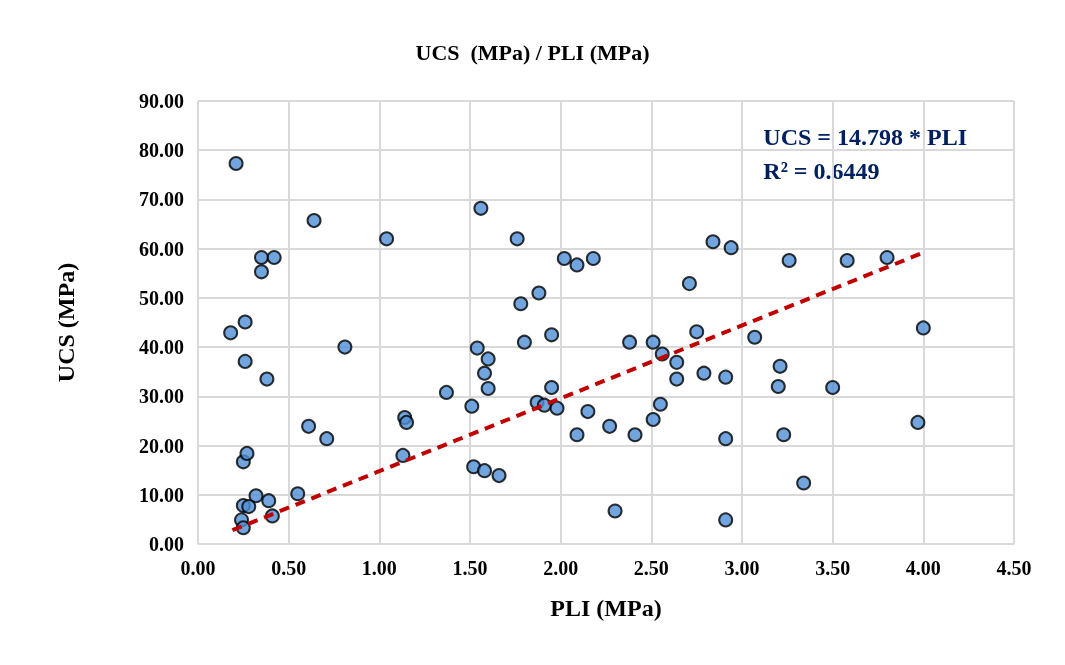 This screenshot has width=1065, height=665. Describe the element at coordinates (161, 199) in the screenshot. I see `y-tick-label: 70.00` at that location.